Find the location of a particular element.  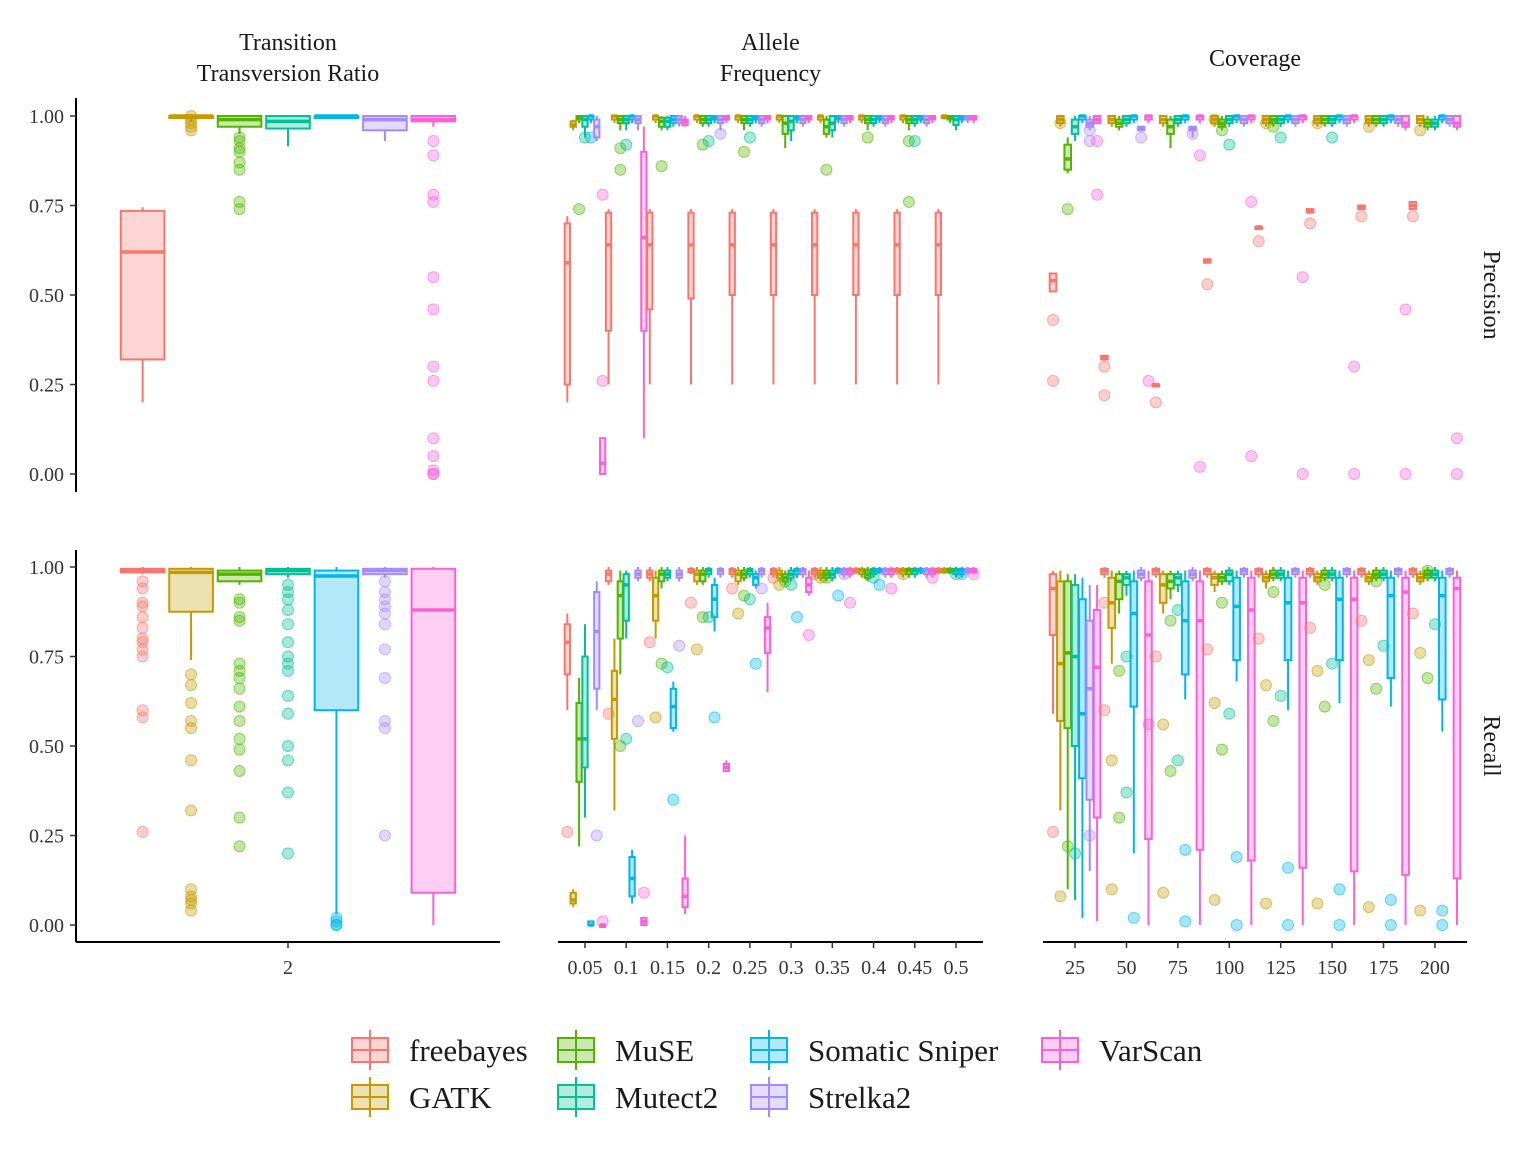

x-tick-label: 0.25 is located at coordinates (749, 968).